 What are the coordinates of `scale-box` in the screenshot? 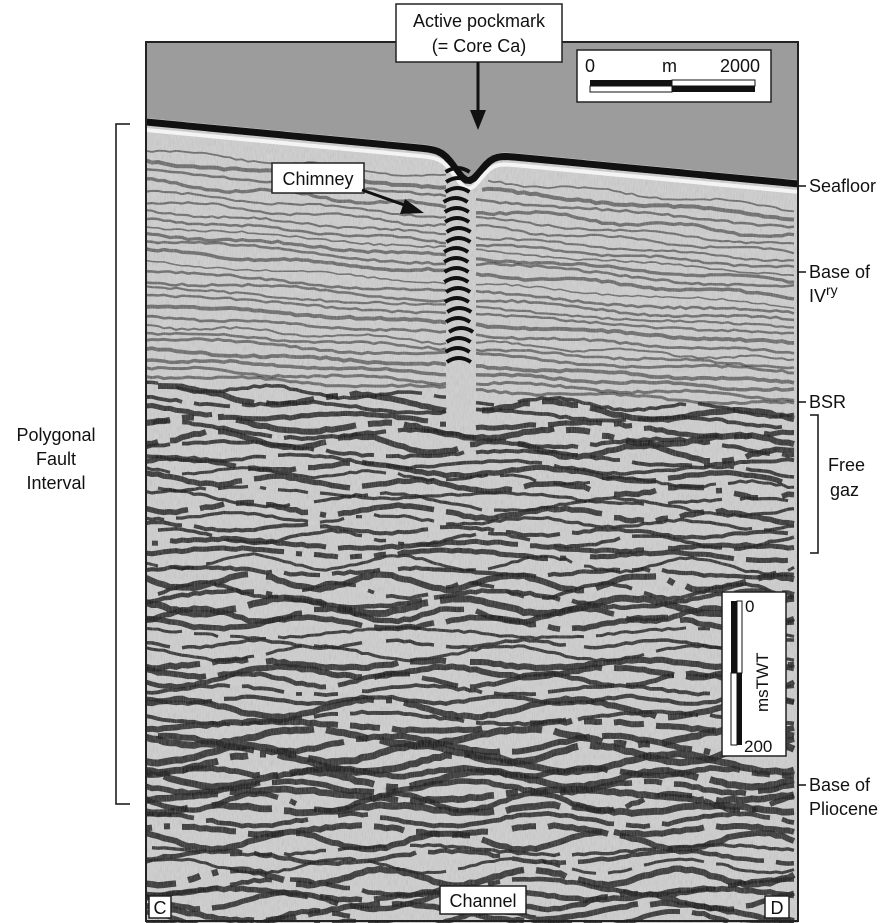 It's located at (674, 76).